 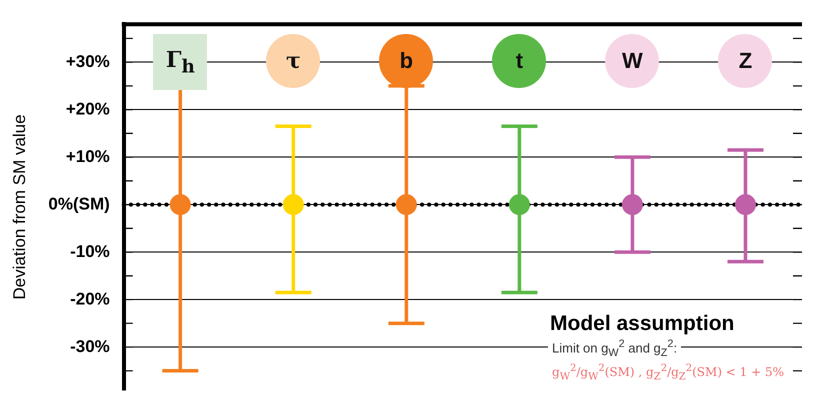 What do you see at coordinates (90, 298) in the screenshot?
I see `y-tick-label: -20%` at bounding box center [90, 298].